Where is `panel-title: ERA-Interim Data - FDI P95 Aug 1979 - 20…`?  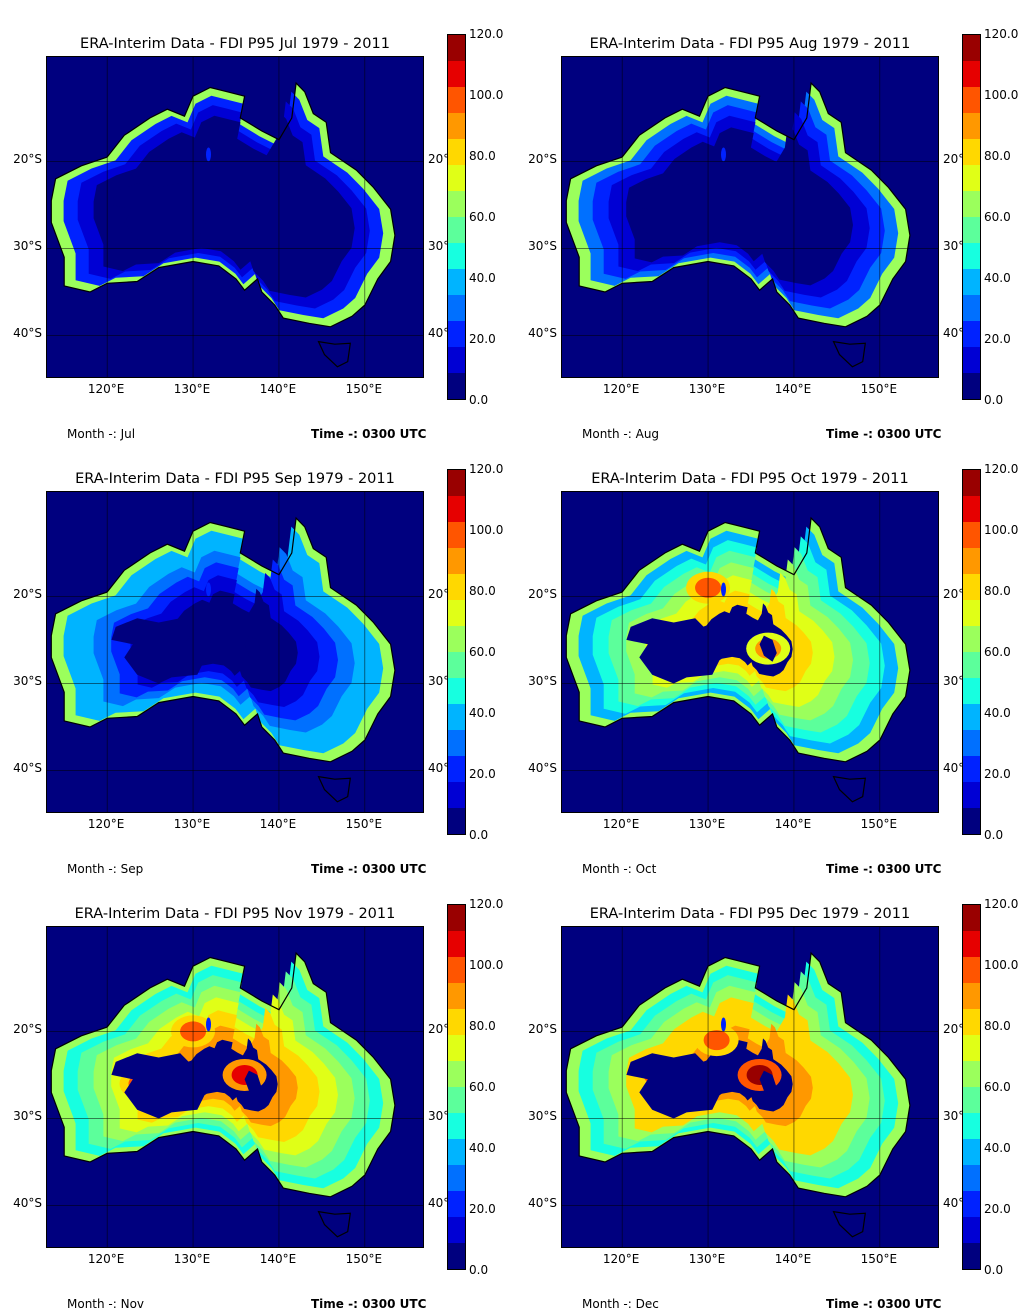 panel-title: ERA-Interim Data - FDI P95 Aug 1979 - 20… is located at coordinates (750, 44).